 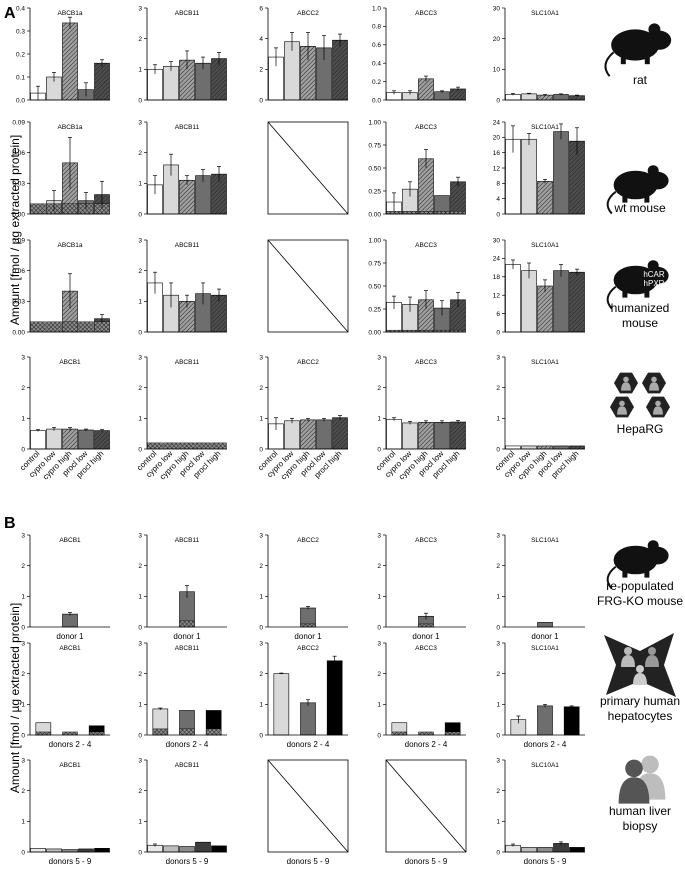 I want to click on y-tick-label: 24, so click(x=497, y=259).